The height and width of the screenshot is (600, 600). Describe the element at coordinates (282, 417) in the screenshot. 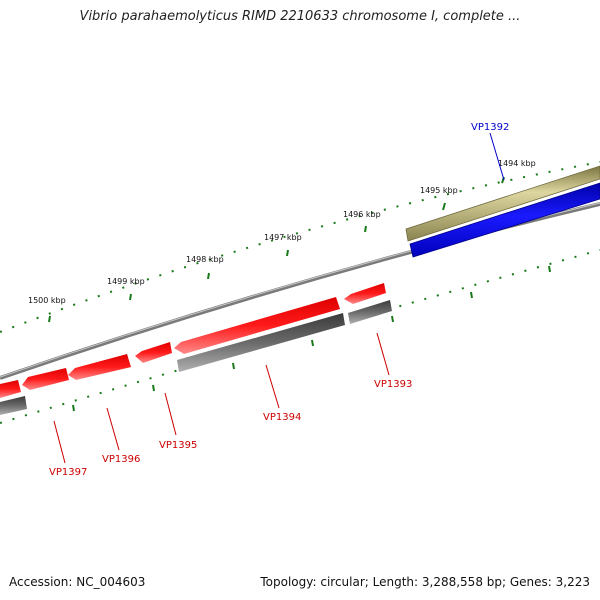

I see `label-vp1394: VP1394` at that location.